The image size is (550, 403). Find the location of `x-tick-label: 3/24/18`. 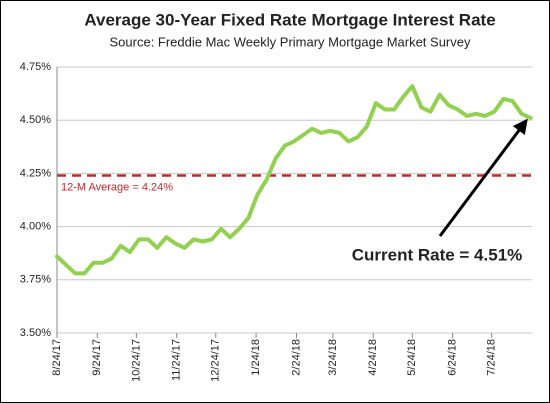

x-tick-label: 3/24/18 is located at coordinates (333, 357).